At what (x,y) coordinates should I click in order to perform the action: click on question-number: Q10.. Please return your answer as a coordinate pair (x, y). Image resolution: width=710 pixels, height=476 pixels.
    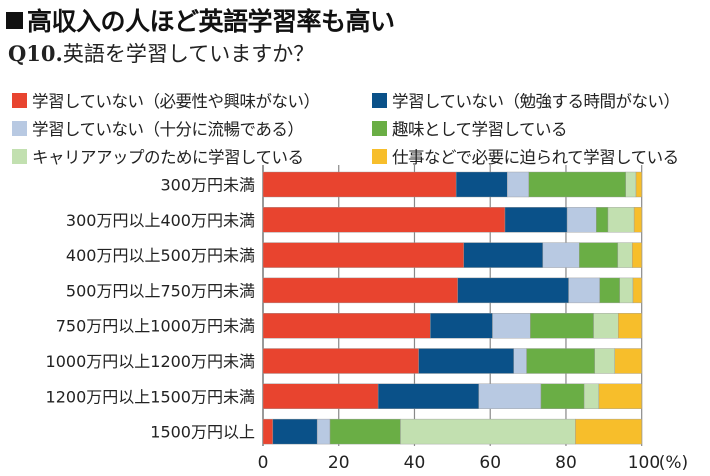
    Looking at the image, I should click on (35, 53).